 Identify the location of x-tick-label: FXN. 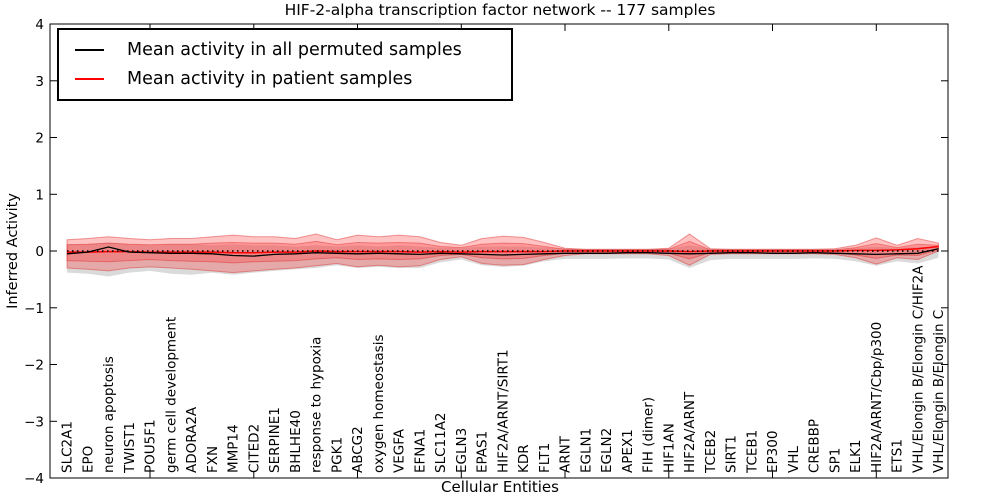
(213, 459).